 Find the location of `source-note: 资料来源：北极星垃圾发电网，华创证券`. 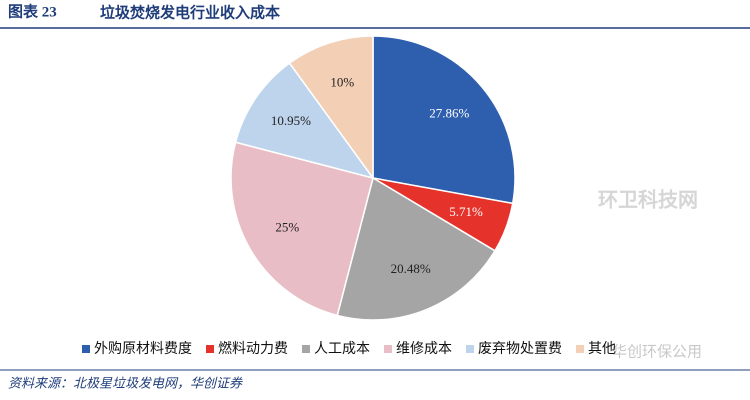

source-note: 资料来源：北极星垃圾发电网，华创证券 is located at coordinates (125, 384).